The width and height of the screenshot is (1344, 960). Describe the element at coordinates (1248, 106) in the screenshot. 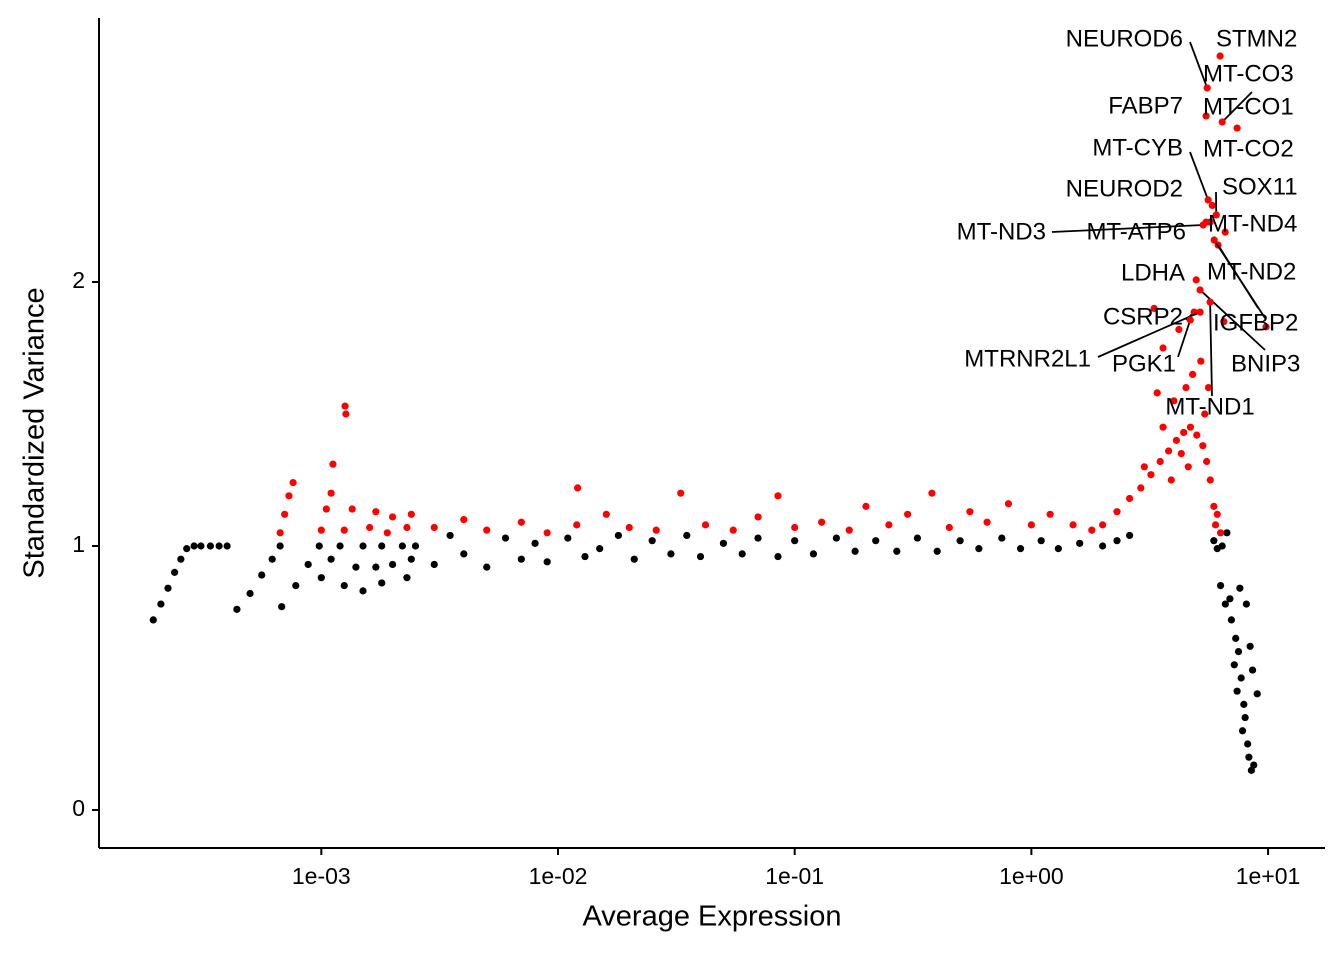

I see `gene-label: MT-CO1` at that location.